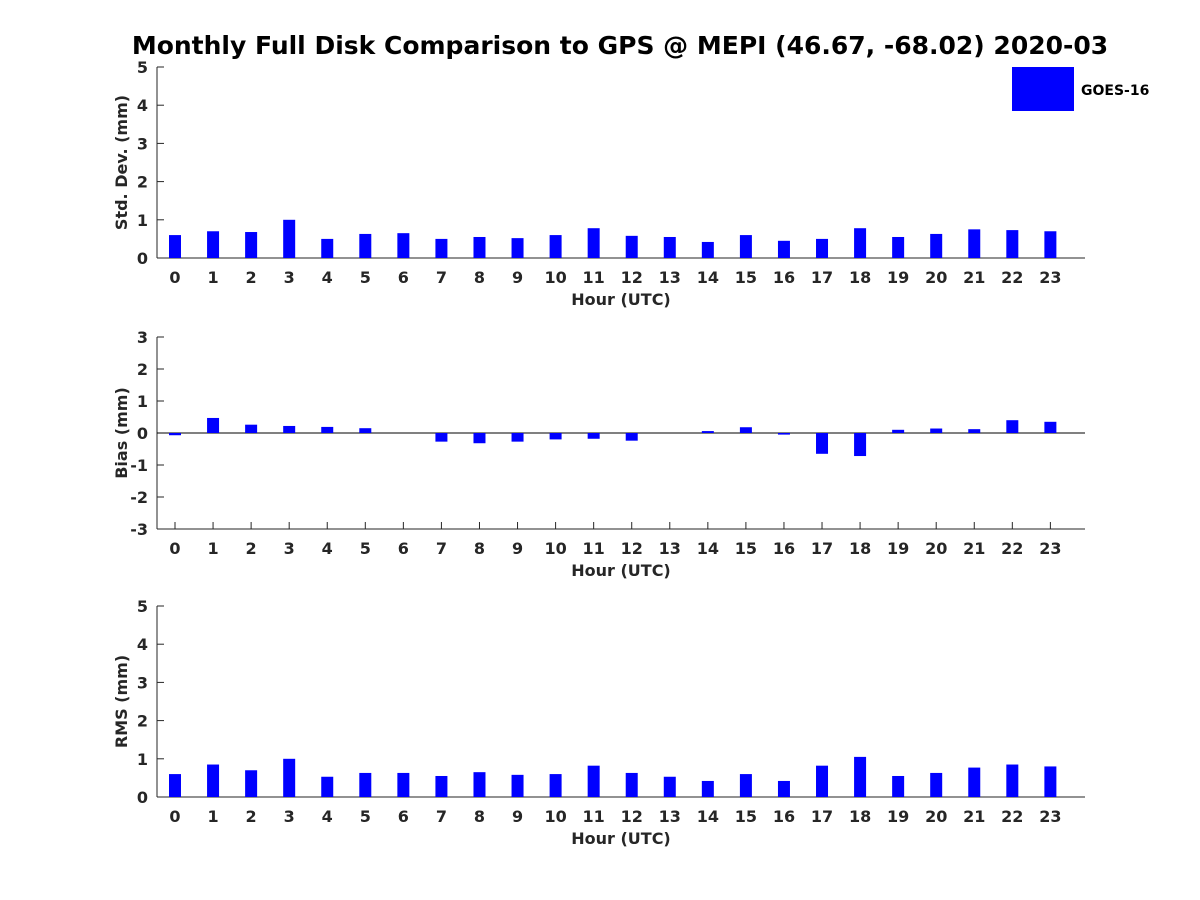 This screenshot has width=1200, height=900. I want to click on bias-x-tick-label: 22, so click(1012, 548).